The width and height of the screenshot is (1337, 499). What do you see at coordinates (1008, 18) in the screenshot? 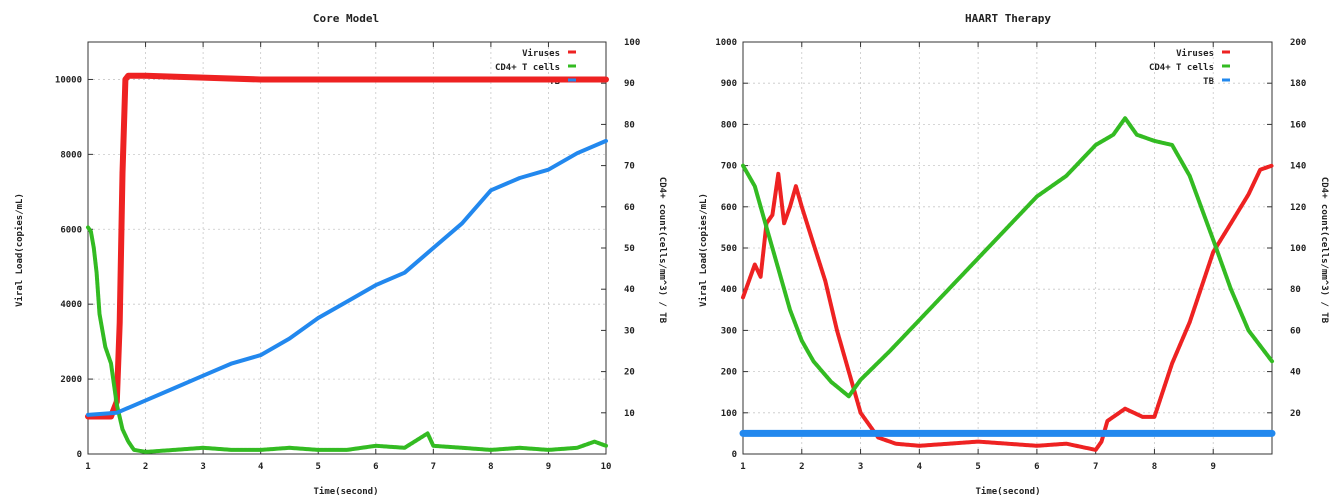
I see `chart-title: HAART Therapy` at bounding box center [1008, 18].